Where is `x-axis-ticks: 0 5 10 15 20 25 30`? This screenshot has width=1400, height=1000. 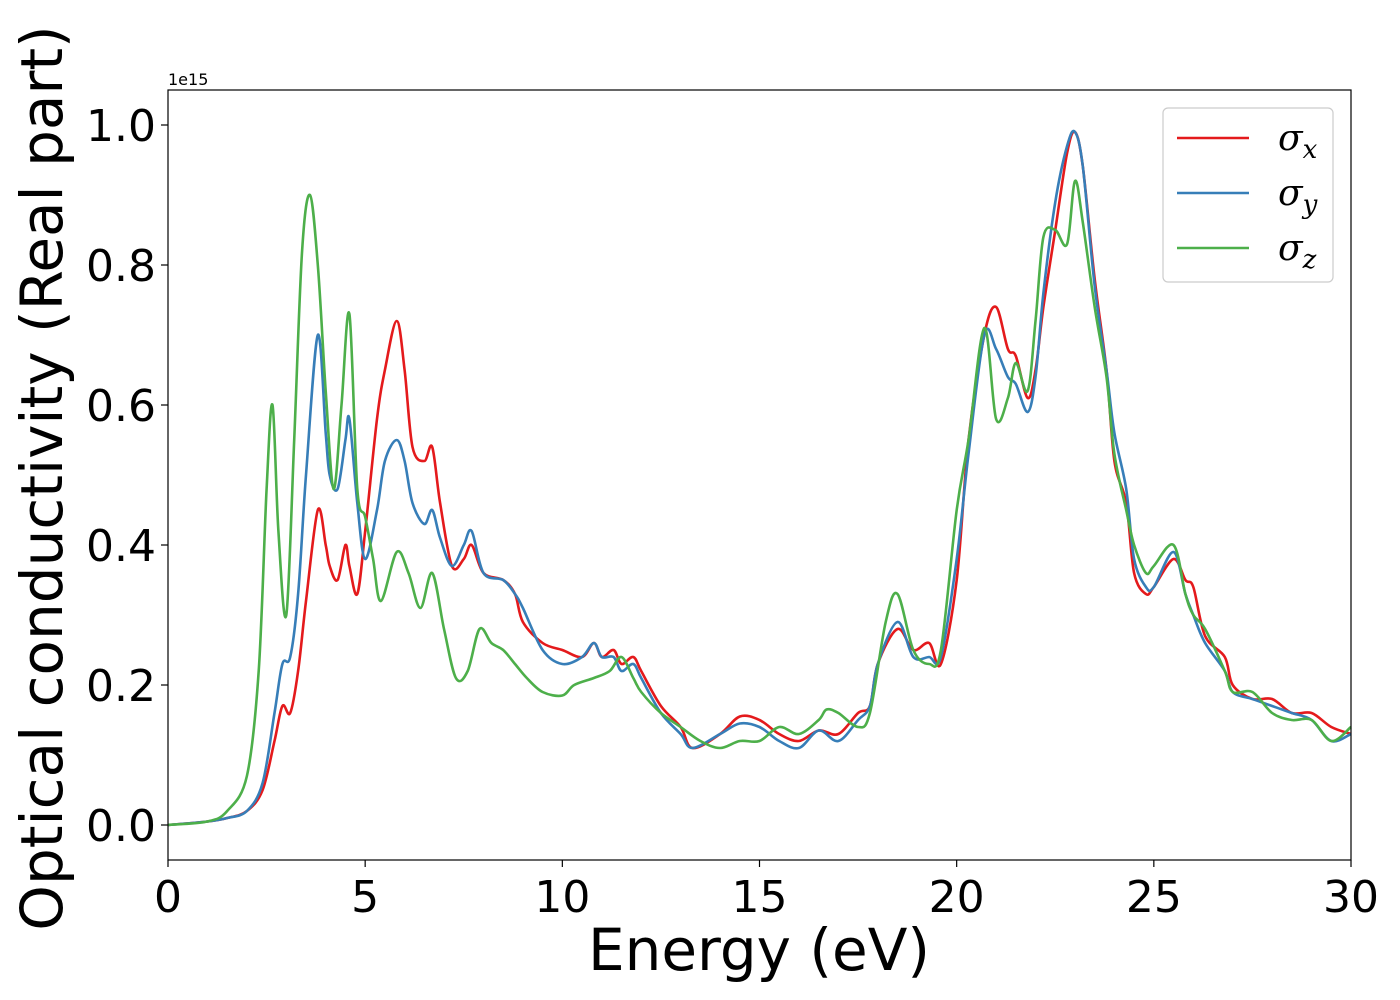
x-axis-ticks: 0 5 10 15 20 25 30 is located at coordinates (766, 891).